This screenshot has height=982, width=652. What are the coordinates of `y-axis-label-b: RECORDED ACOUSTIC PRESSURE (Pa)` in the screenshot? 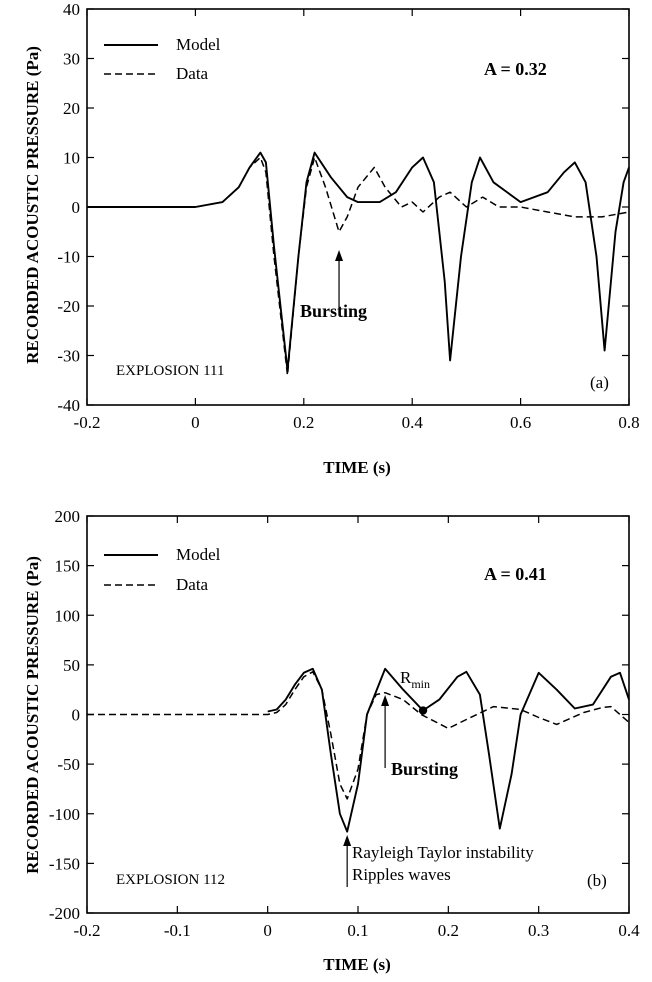 It's located at (32, 715).